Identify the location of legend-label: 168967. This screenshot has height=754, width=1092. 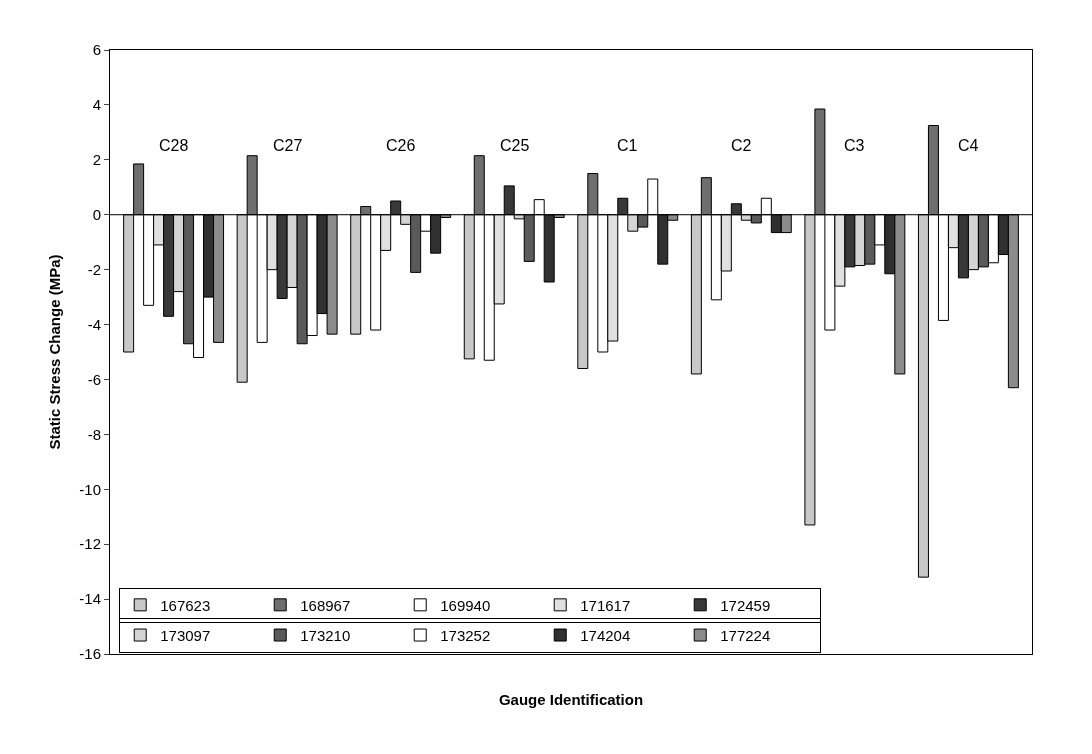
(325, 605).